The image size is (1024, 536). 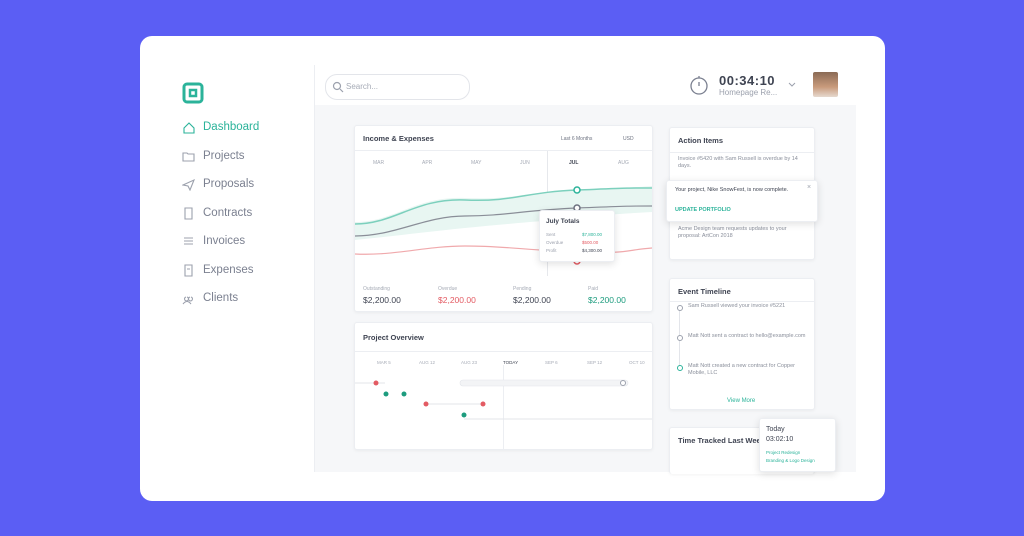 What do you see at coordinates (398, 138) in the screenshot?
I see `card-title: Income & Expenses` at bounding box center [398, 138].